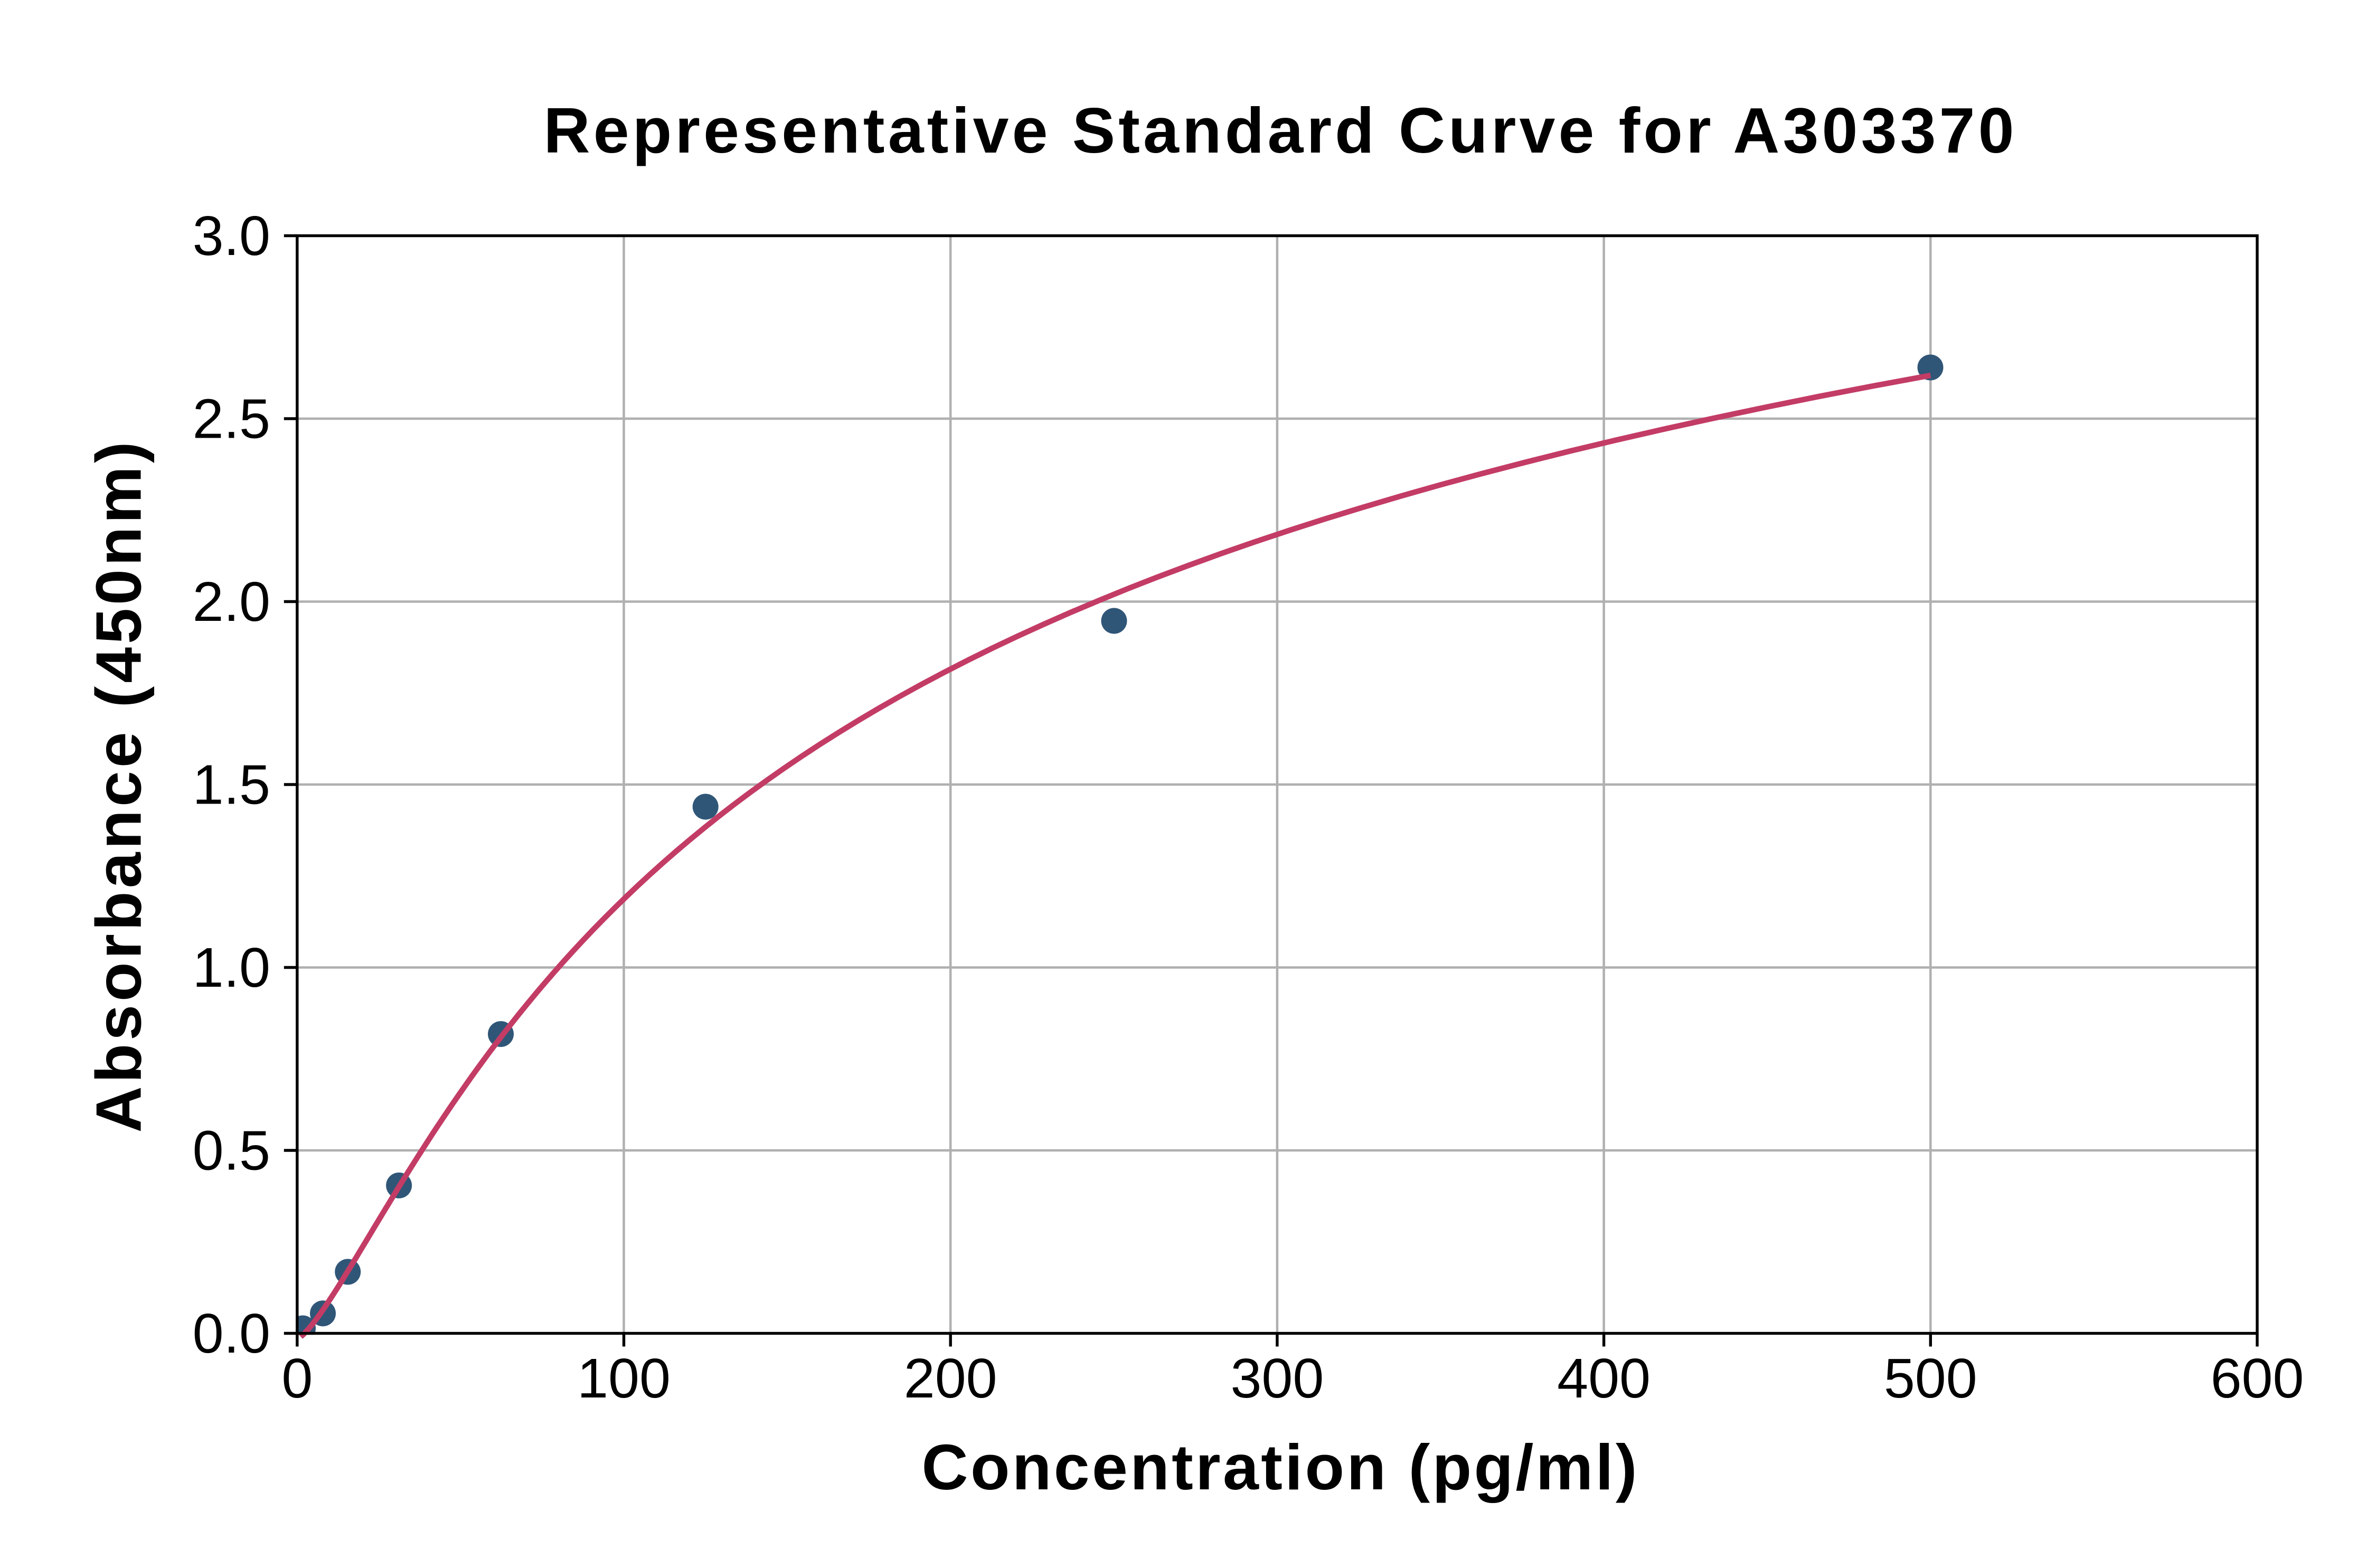  Describe the element at coordinates (951, 1379) in the screenshot. I see `svg-text: 200` at that location.